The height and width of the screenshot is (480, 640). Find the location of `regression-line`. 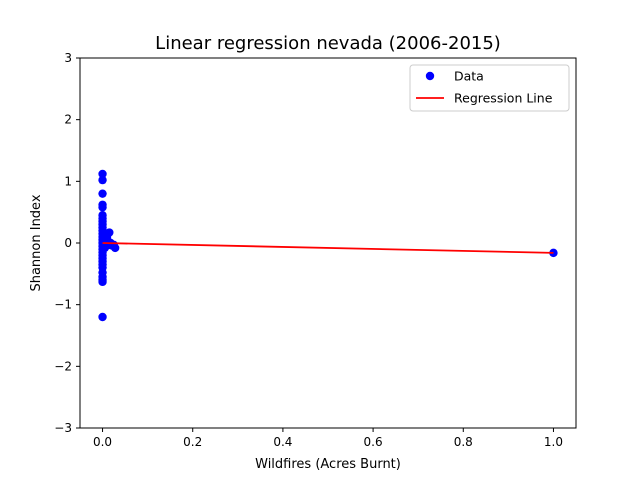

regression-line is located at coordinates (328, 248).